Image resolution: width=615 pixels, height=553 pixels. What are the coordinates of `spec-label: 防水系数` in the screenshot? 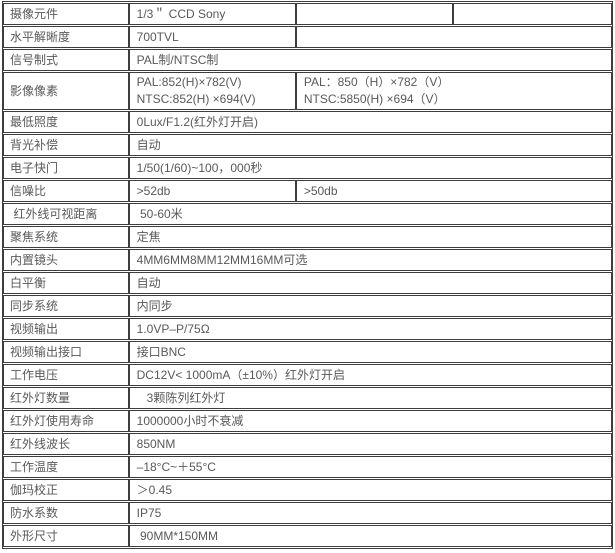 It's located at (66, 513).